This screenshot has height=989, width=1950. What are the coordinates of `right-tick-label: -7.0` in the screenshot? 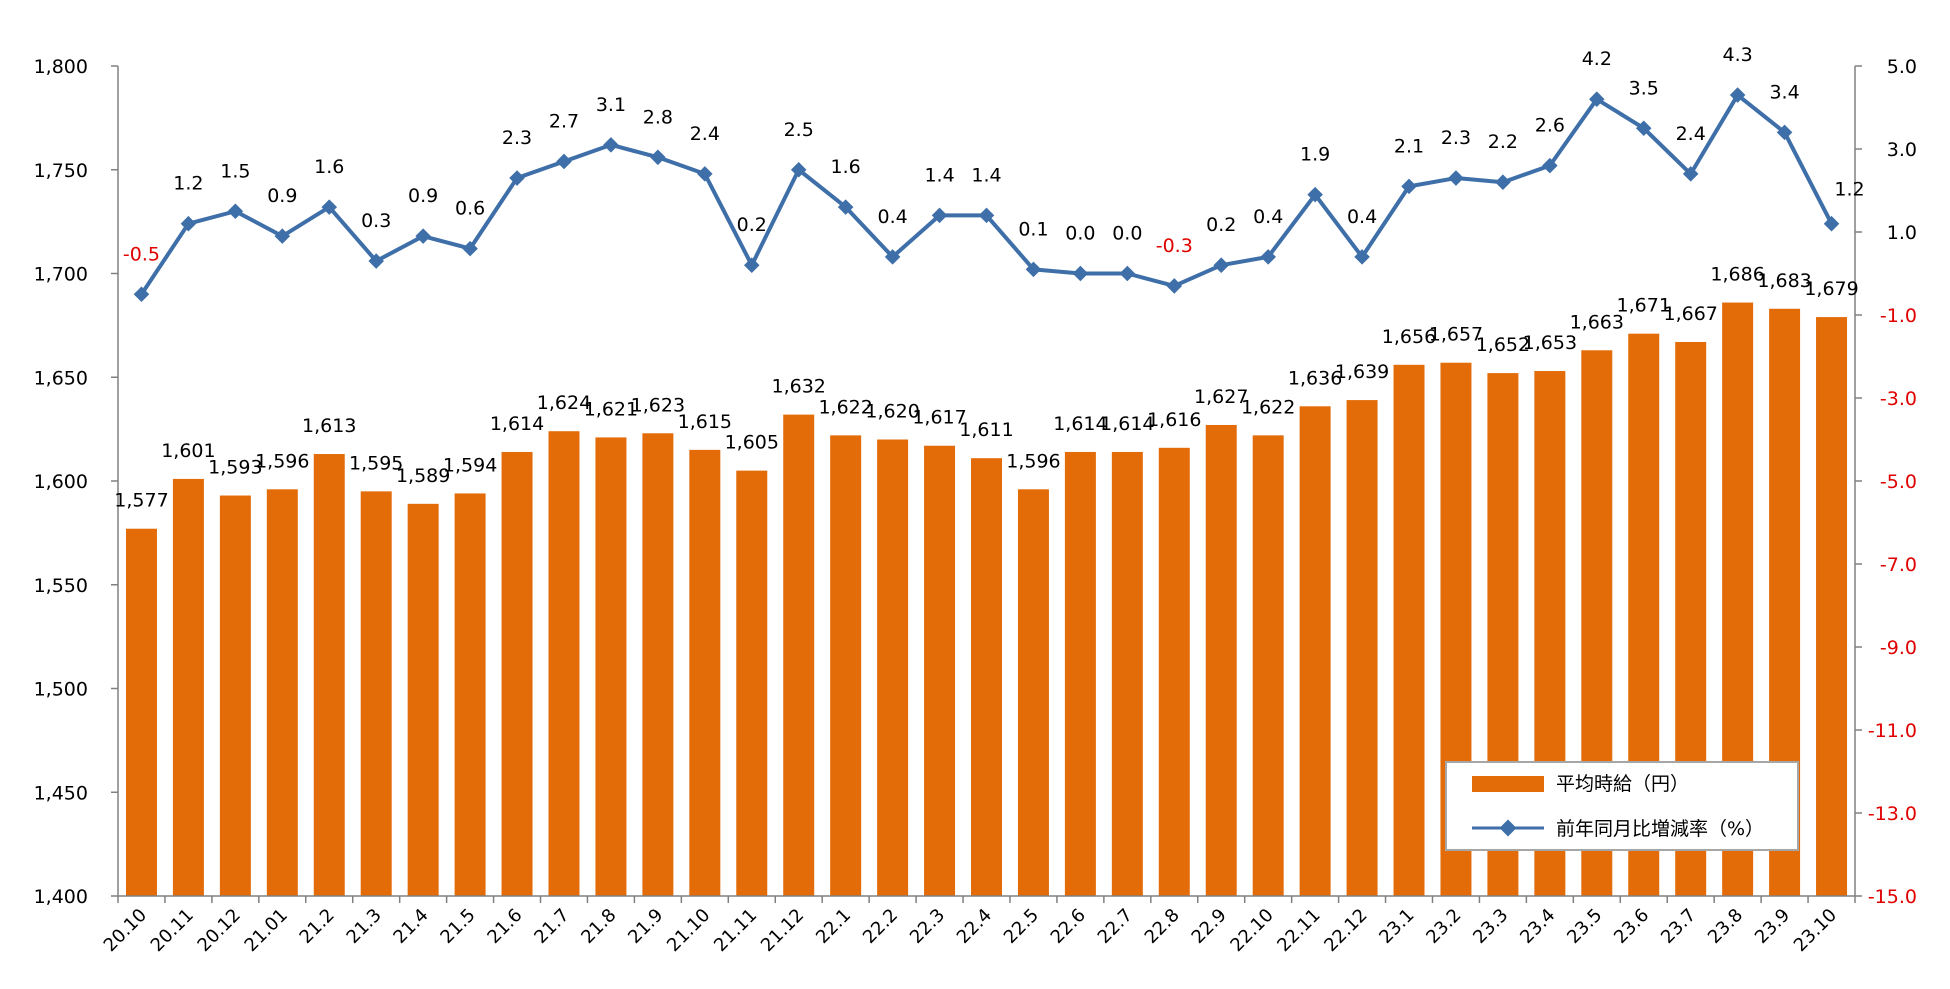 It's located at (1898, 565).